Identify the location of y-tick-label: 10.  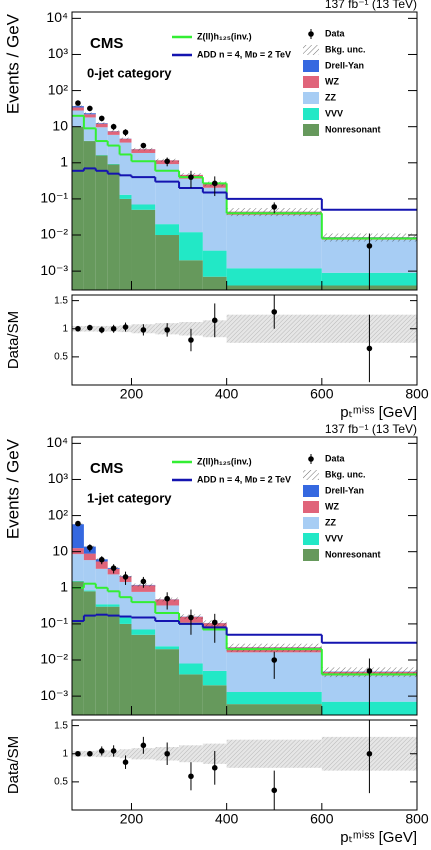
(60, 125).